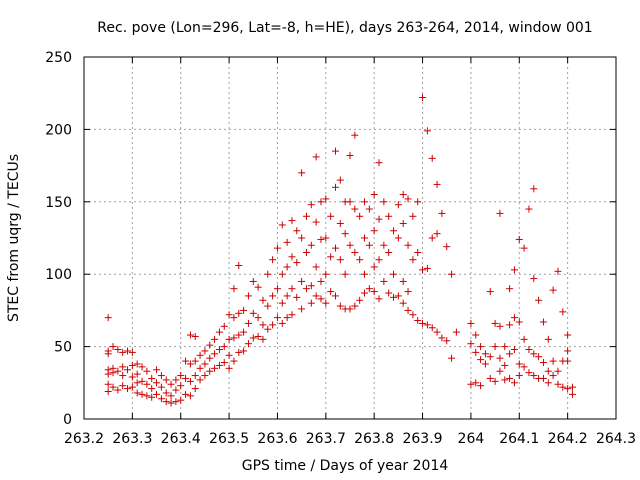 This screenshot has height=480, width=640. I want to click on y-tick-label: 100, so click(58, 275).